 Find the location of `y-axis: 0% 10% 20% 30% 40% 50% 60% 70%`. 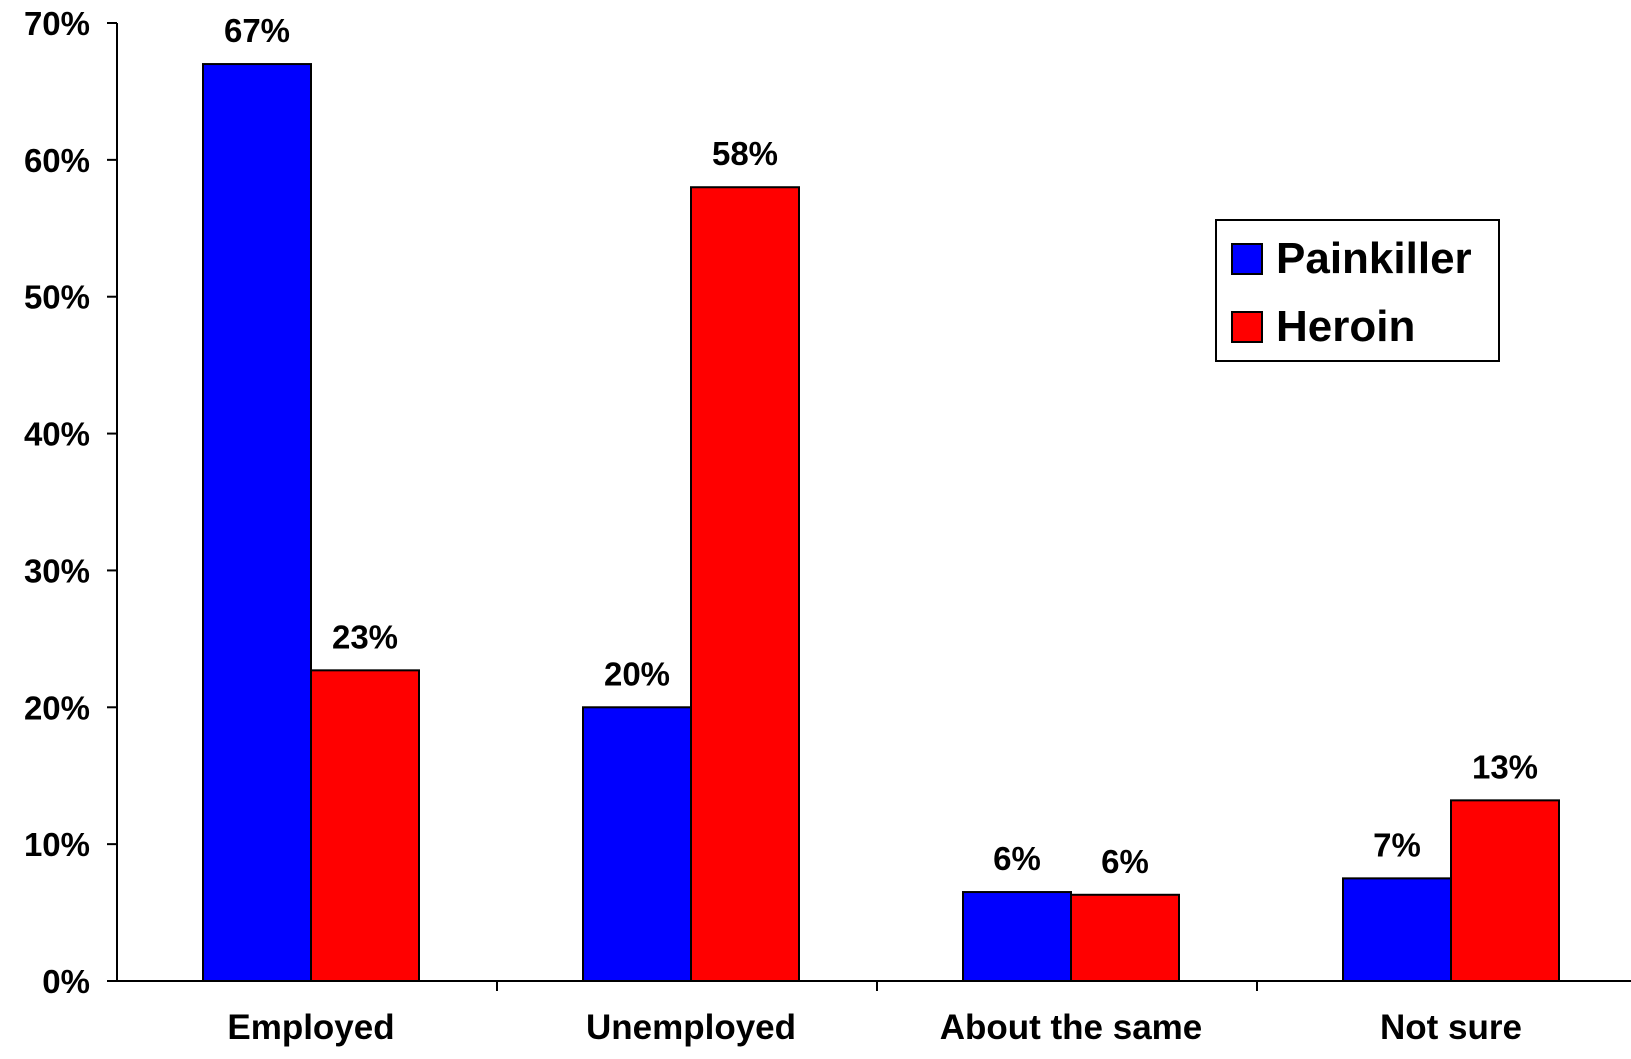

y-axis: 0% 10% 20% 30% 40% 50% 60% 70% is located at coordinates (71, 502).